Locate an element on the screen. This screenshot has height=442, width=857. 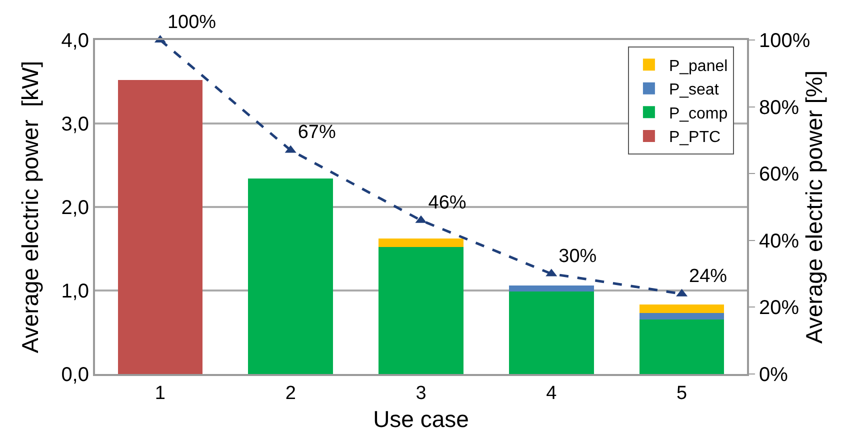
y-tick-label: 4,0 is located at coordinates (75, 41).